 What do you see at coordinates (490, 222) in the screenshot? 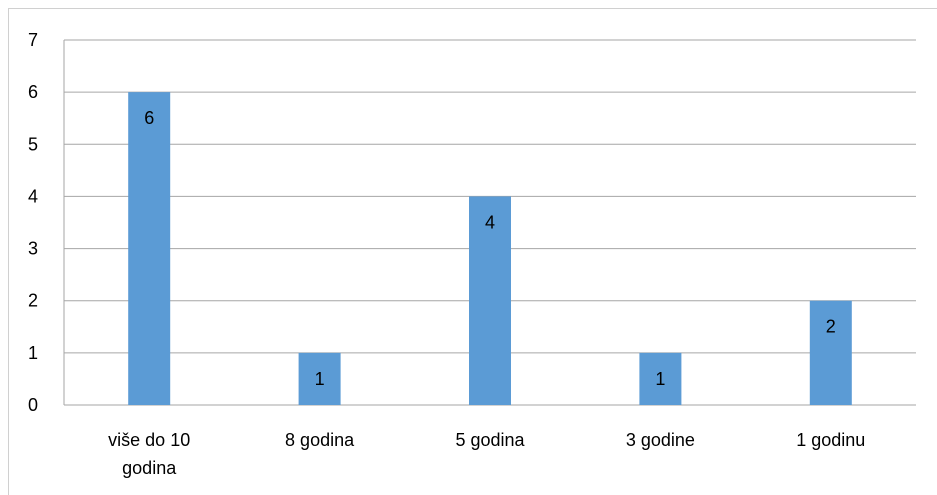
I see `data-label: 4` at bounding box center [490, 222].